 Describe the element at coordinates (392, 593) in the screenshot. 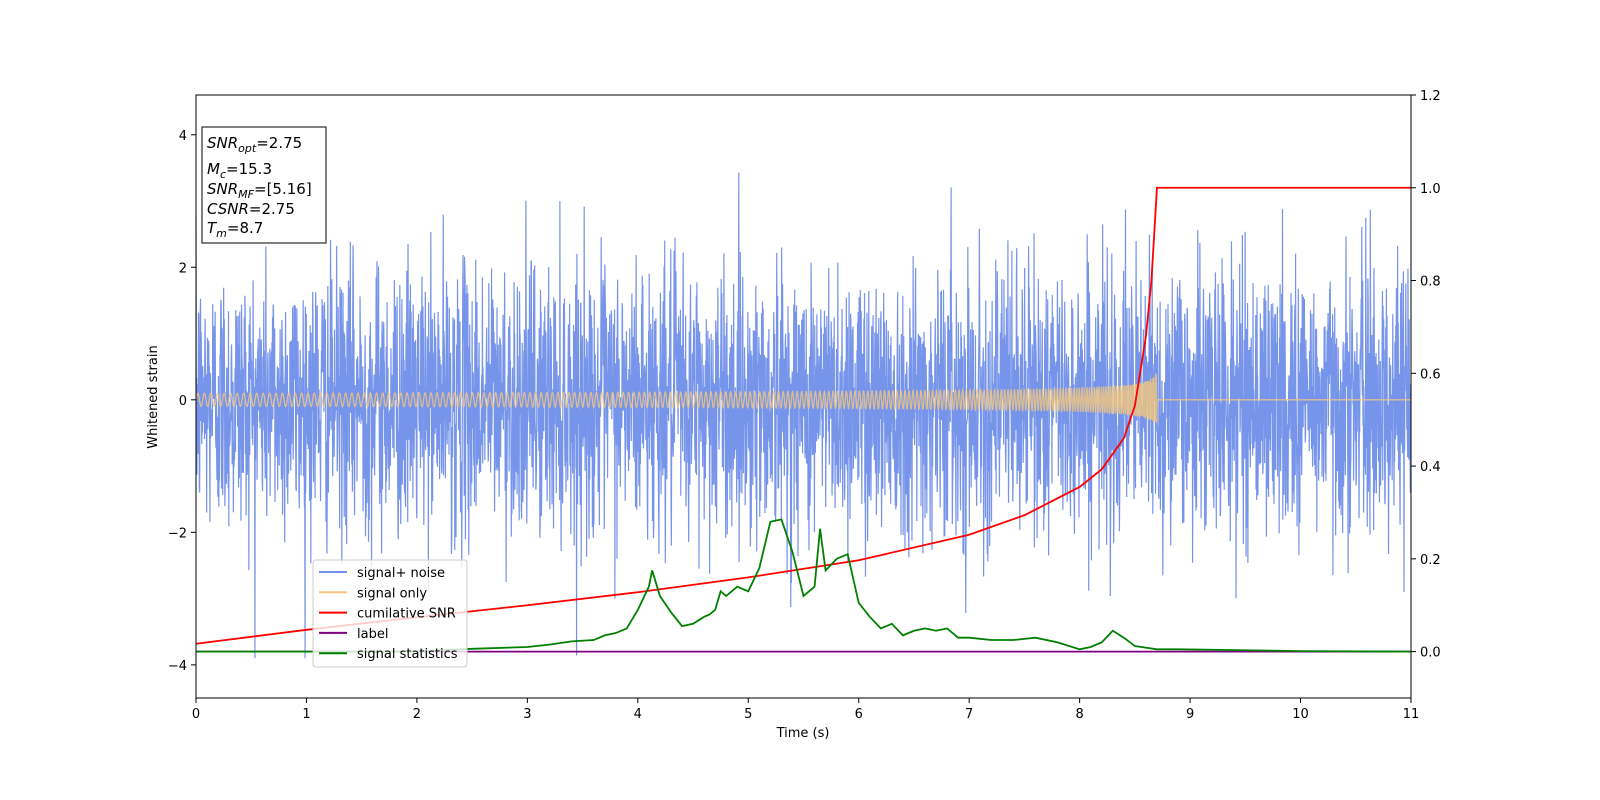

I see `legend-label: signal only` at that location.